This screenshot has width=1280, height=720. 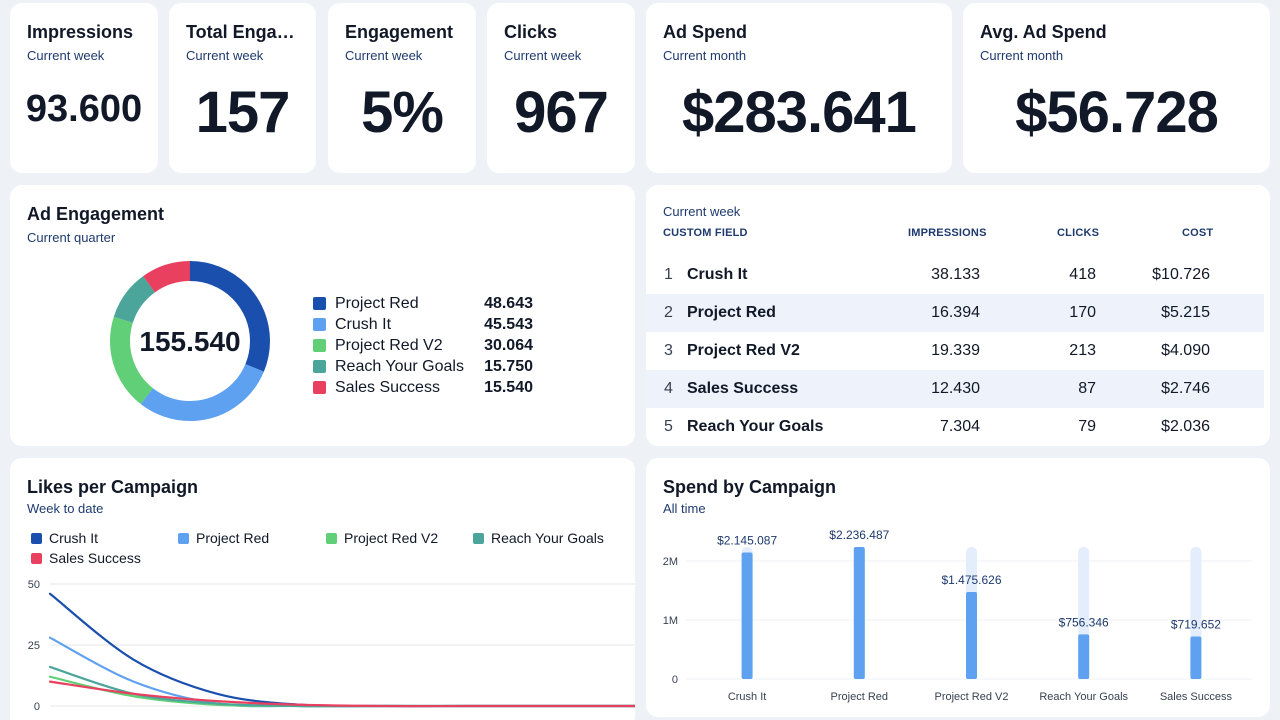 I want to click on legend-item: Project Red, so click(x=223, y=538).